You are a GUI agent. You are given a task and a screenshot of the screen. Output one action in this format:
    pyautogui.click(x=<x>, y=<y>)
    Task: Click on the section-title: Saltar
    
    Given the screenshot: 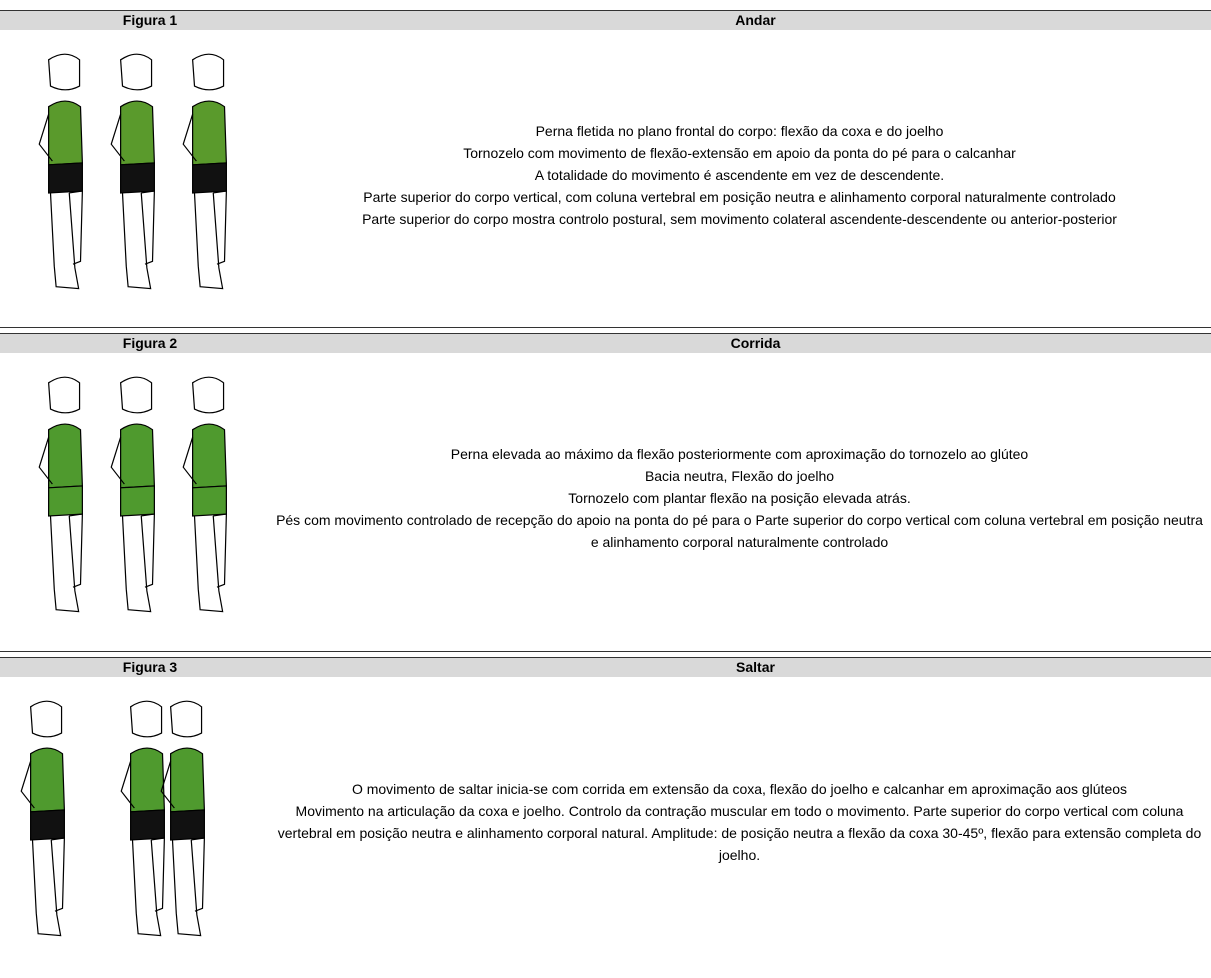 What is the action you would take?
    pyautogui.click(x=755, y=667)
    